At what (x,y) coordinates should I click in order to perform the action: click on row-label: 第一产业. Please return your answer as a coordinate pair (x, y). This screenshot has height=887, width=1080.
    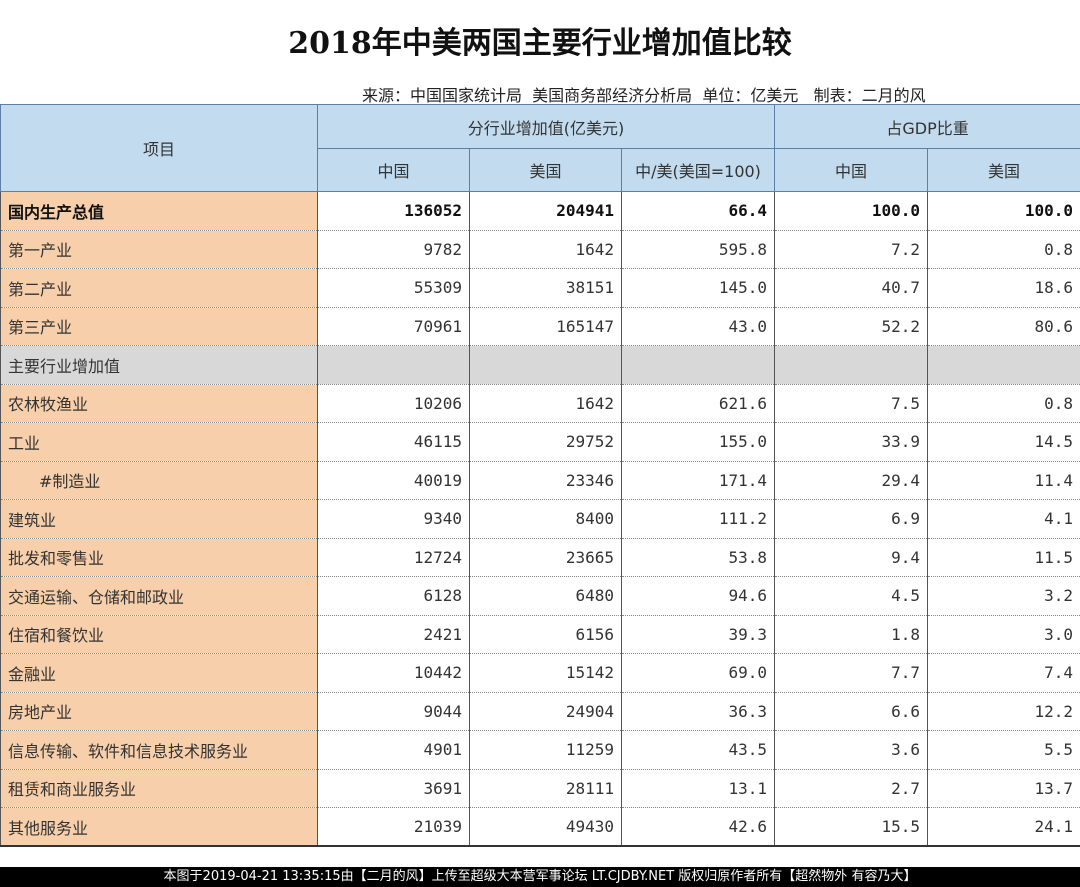
    Looking at the image, I should click on (159, 249).